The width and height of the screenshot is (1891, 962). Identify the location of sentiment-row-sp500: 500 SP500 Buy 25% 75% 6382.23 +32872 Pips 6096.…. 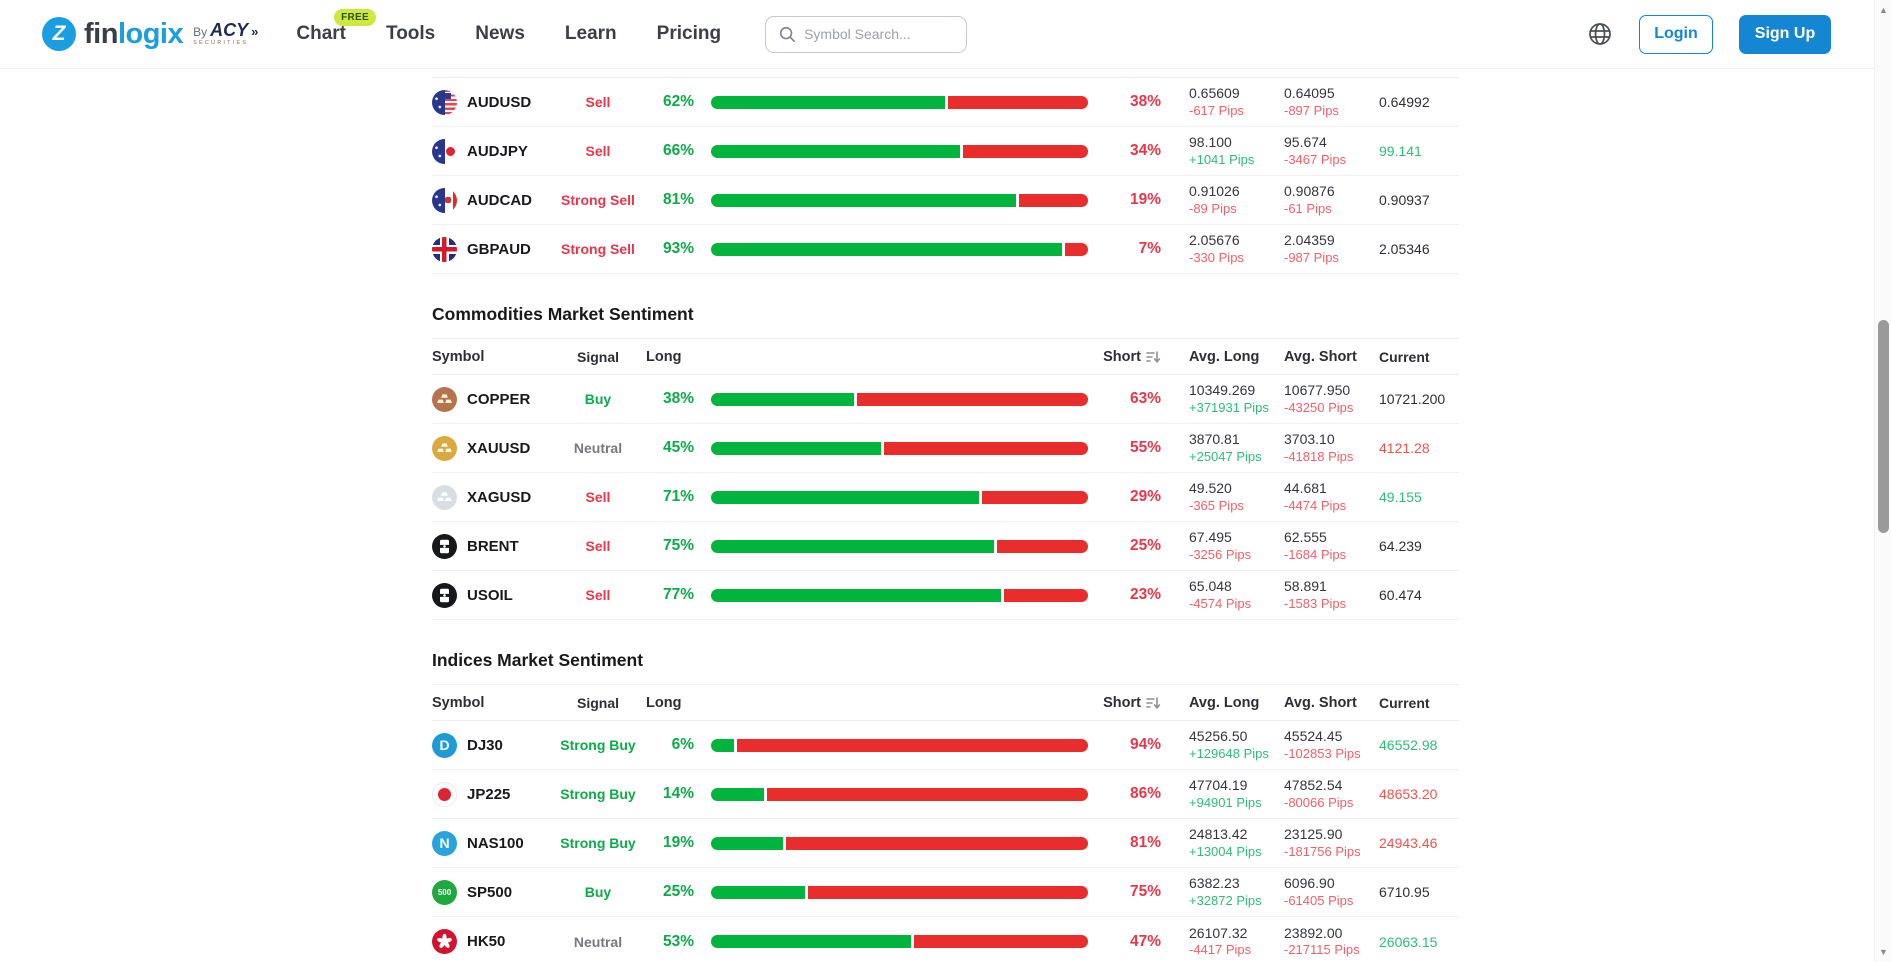
(945, 892).